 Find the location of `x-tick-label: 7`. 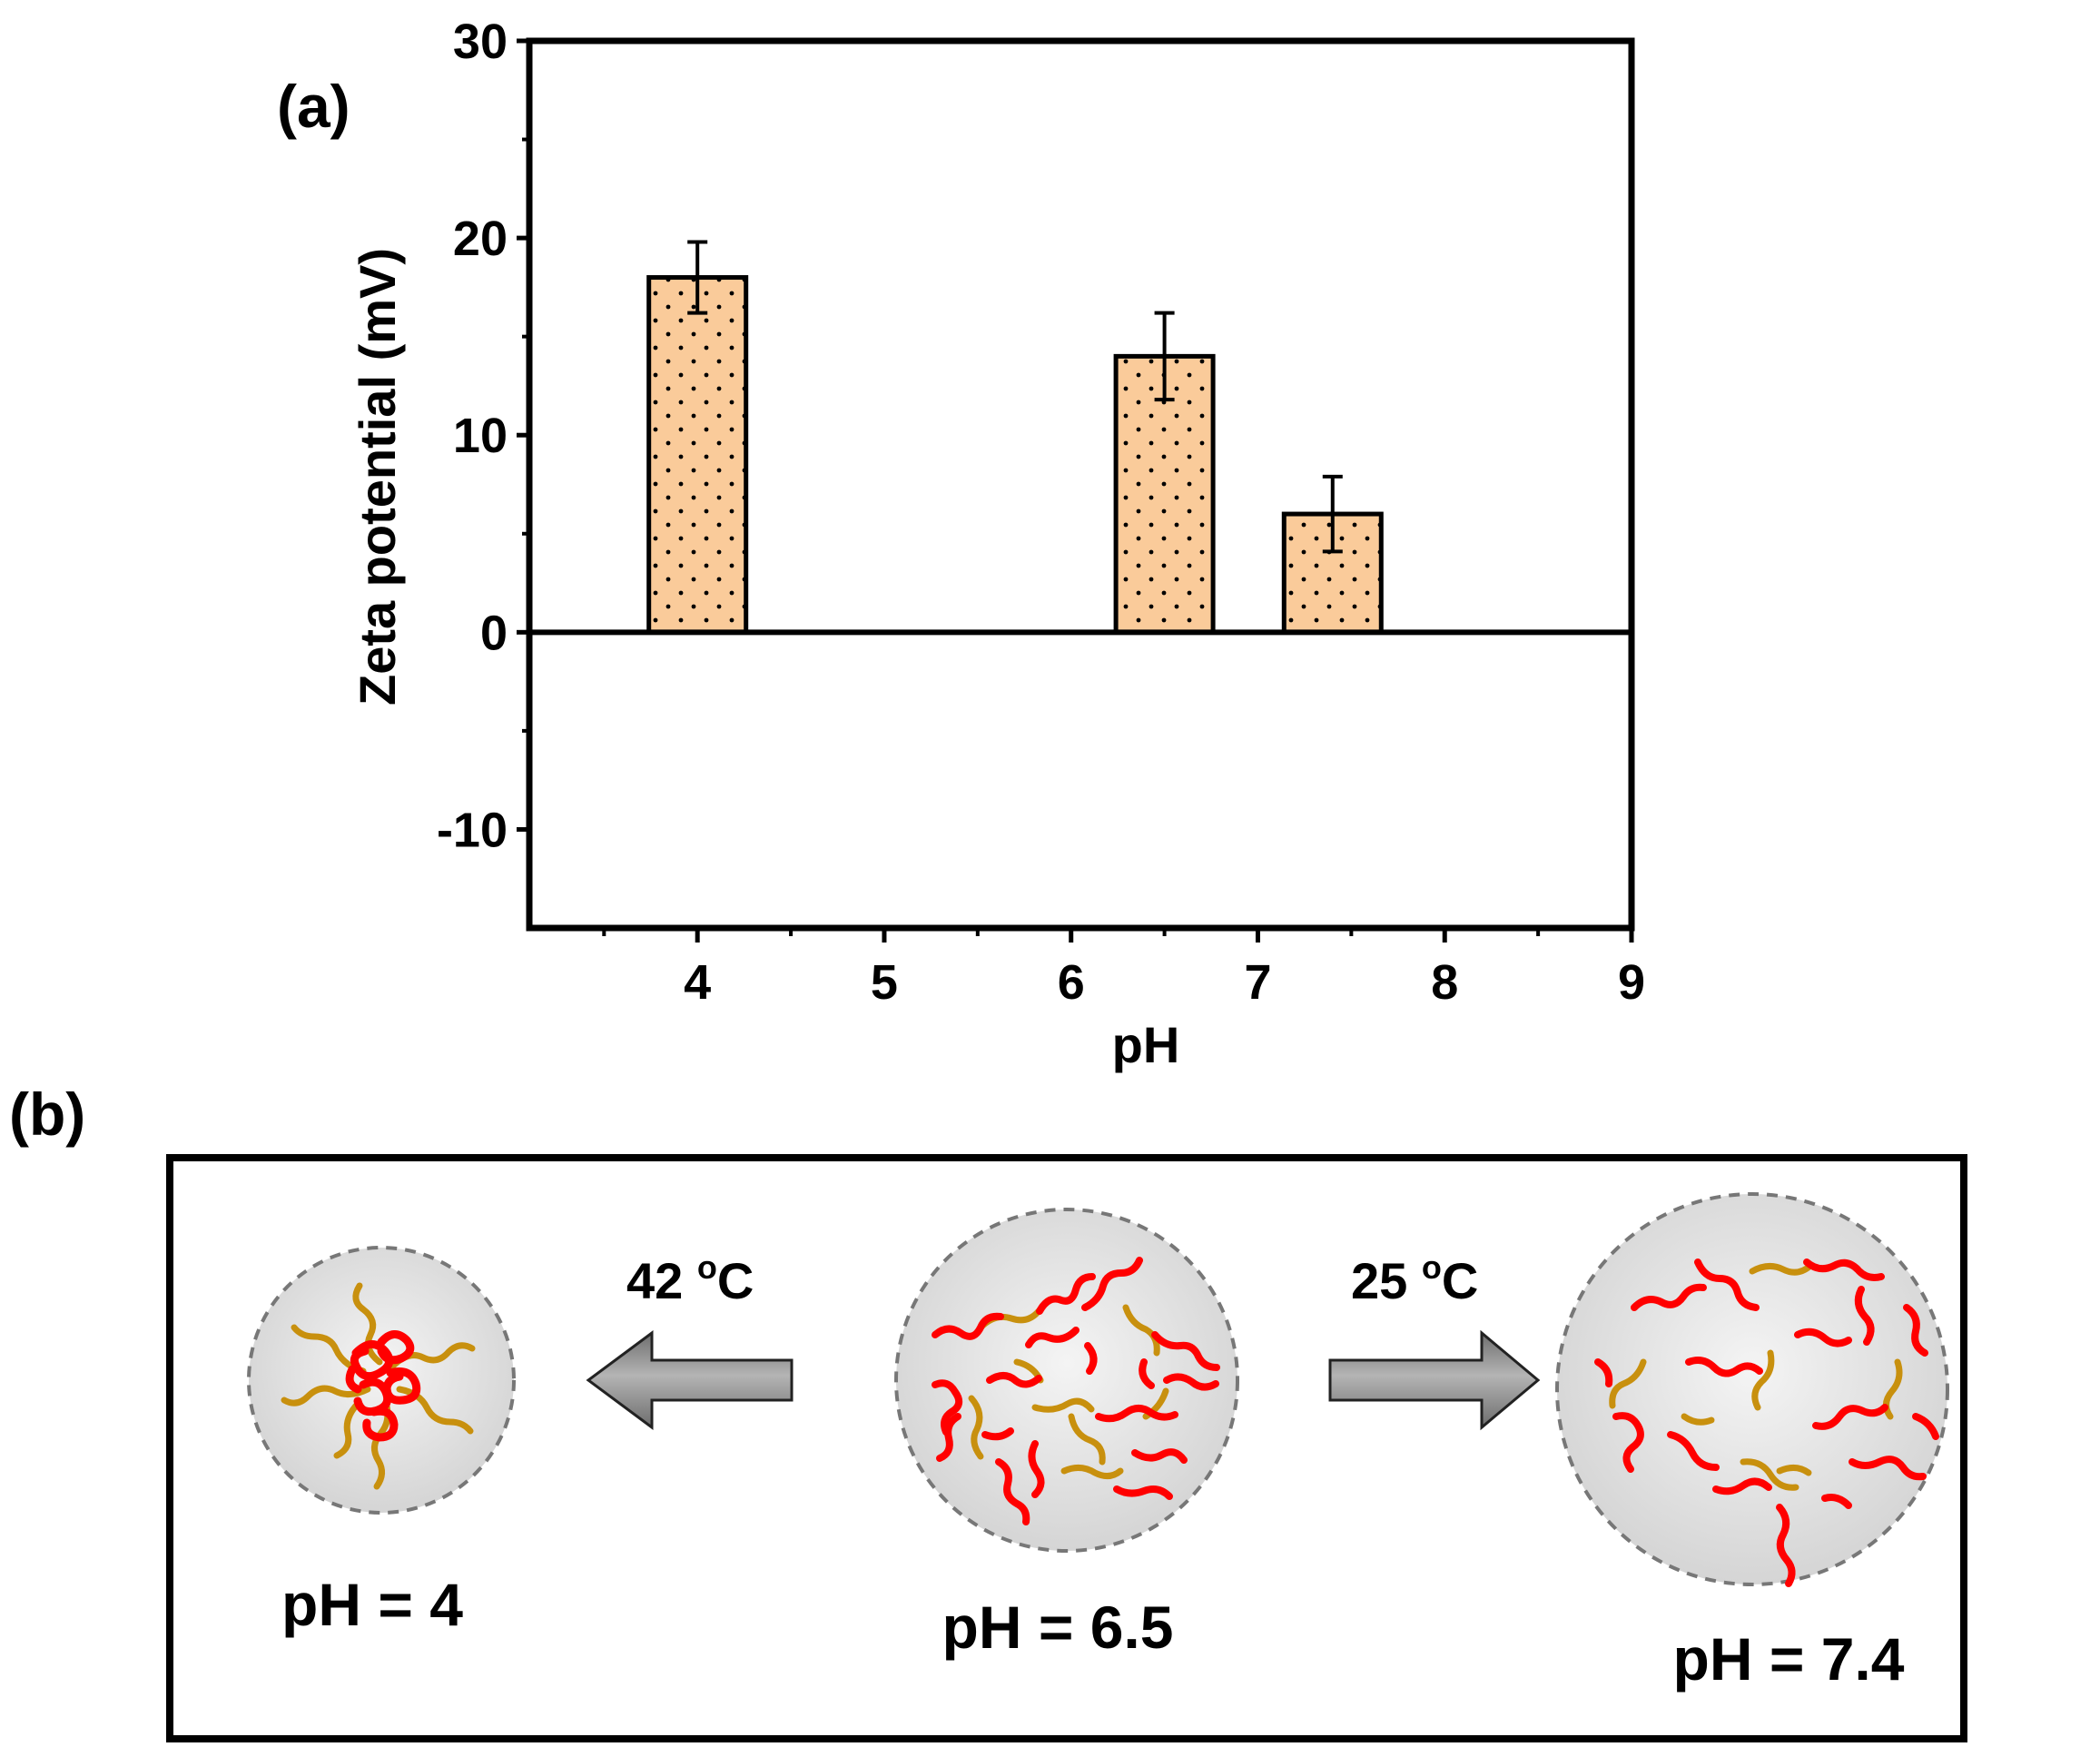

x-tick-label: 7 is located at coordinates (1257, 982).